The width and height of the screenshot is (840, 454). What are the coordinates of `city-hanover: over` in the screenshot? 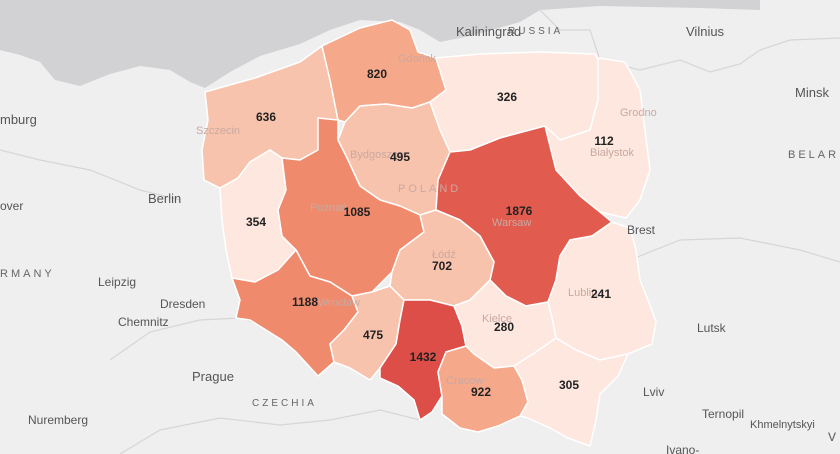 It's located at (11, 206).